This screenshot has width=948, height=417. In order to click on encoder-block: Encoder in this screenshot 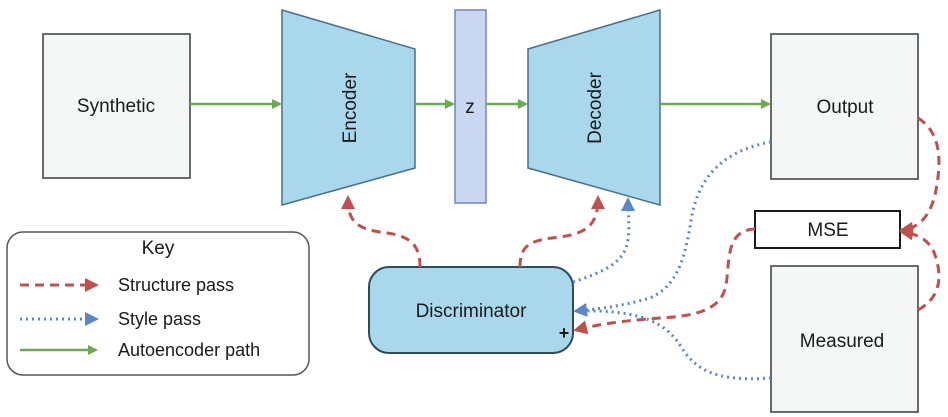, I will do `click(348, 107)`.